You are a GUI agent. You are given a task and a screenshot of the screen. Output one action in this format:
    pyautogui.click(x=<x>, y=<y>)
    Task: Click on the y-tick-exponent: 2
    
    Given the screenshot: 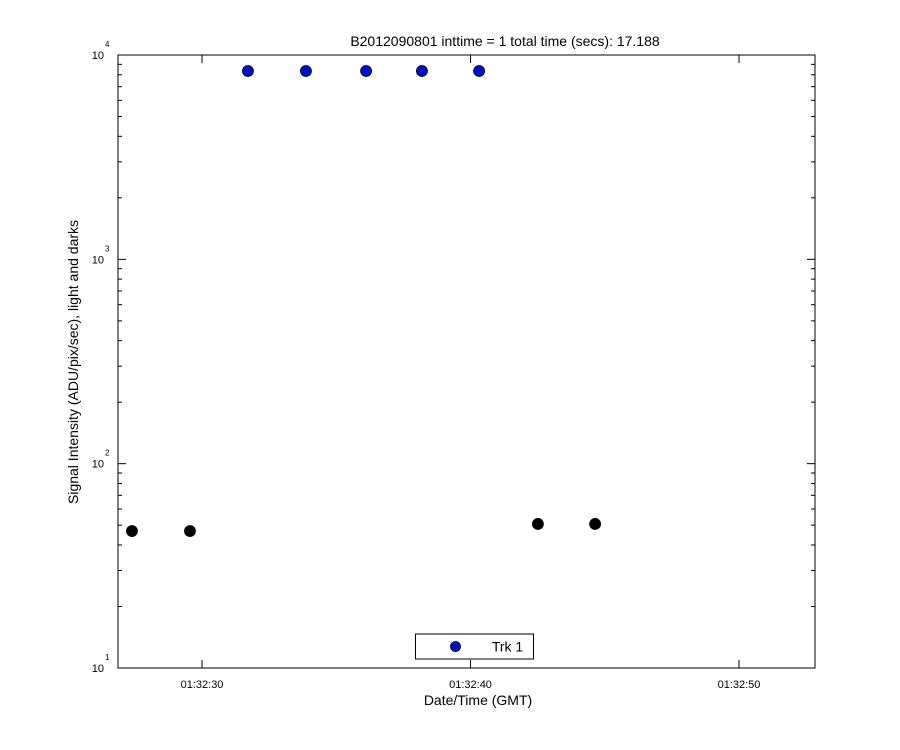 What is the action you would take?
    pyautogui.click(x=107, y=453)
    